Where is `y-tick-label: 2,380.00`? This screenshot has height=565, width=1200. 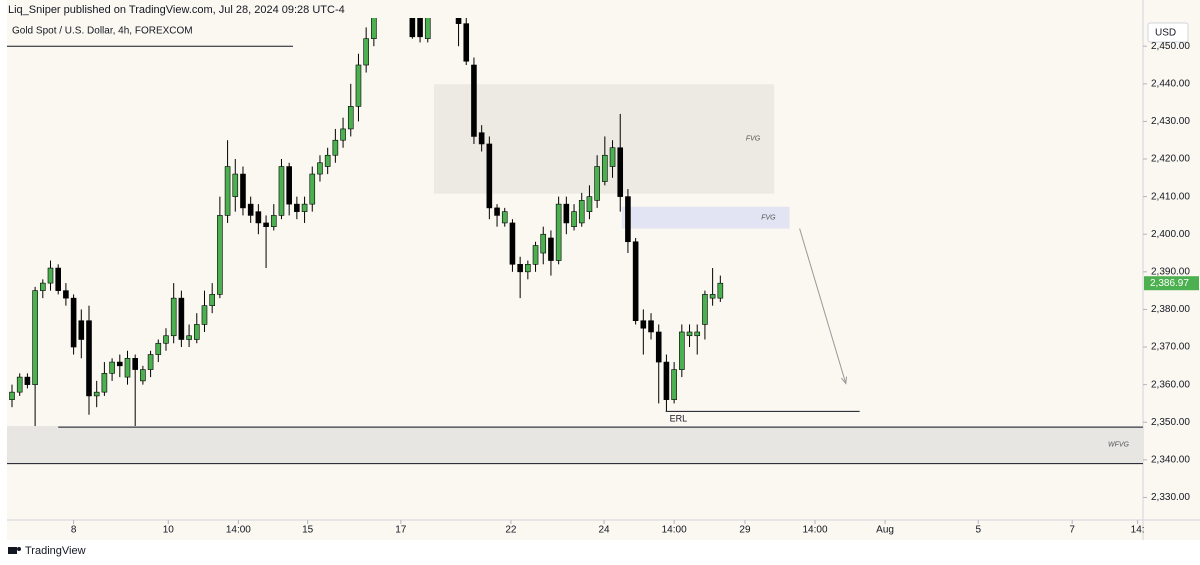
y-tick-label: 2,380.00 is located at coordinates (1170, 309).